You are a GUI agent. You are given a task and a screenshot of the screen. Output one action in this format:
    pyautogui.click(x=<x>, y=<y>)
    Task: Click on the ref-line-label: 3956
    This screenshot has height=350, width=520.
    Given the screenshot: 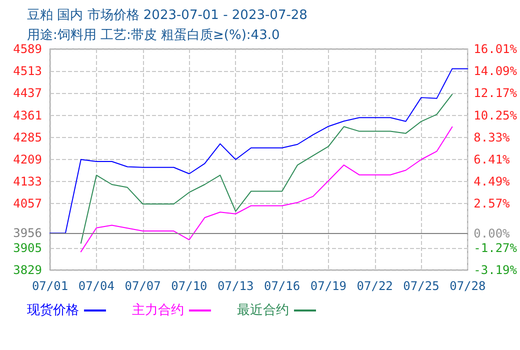 What is the action you would take?
    pyautogui.click(x=27, y=233)
    